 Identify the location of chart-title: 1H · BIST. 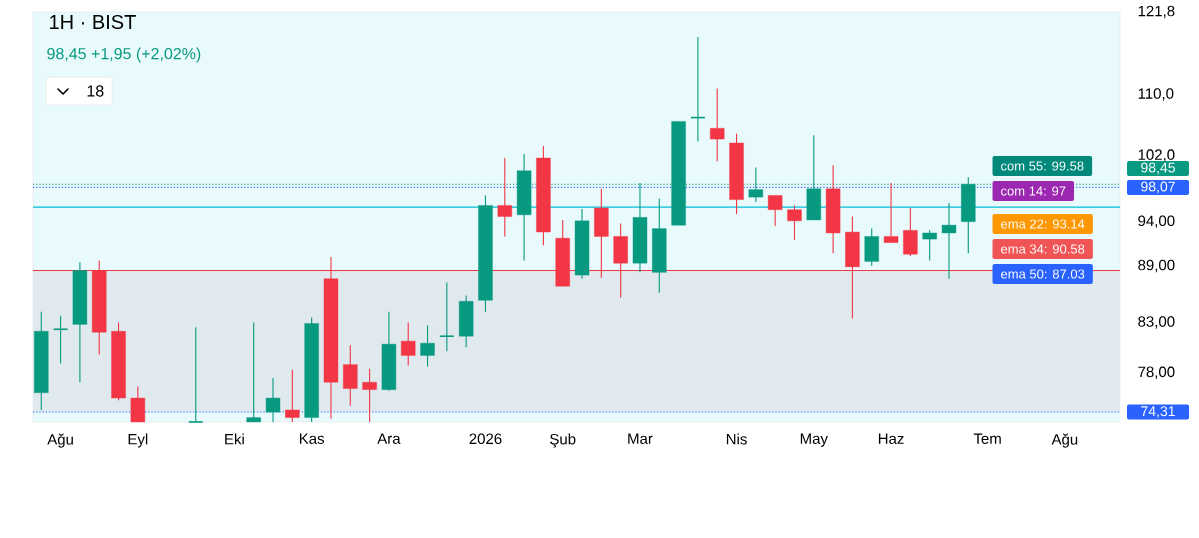
(93, 22).